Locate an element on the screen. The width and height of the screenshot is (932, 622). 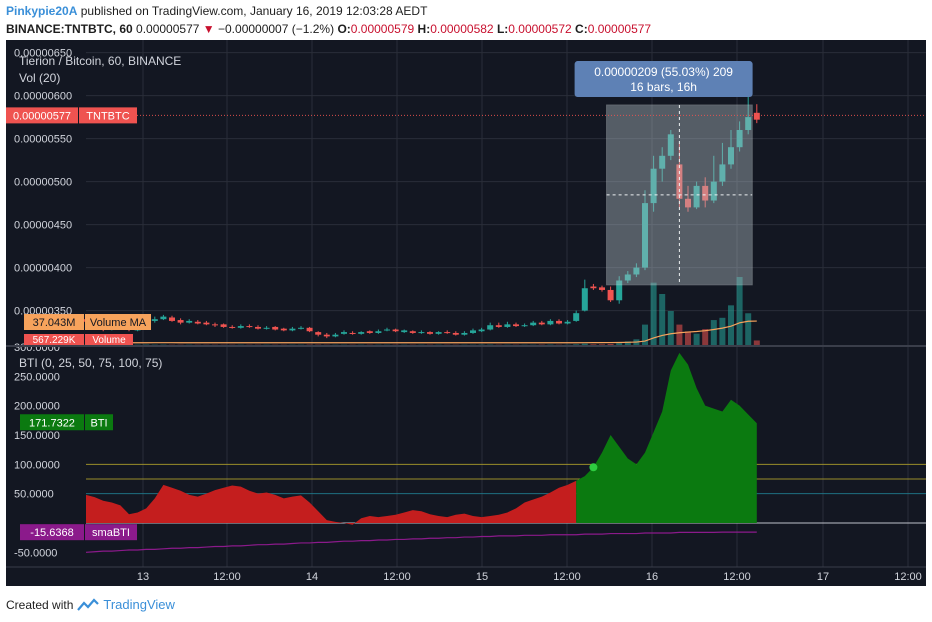
footer: Created with TradingView is located at coordinates (90, 604).